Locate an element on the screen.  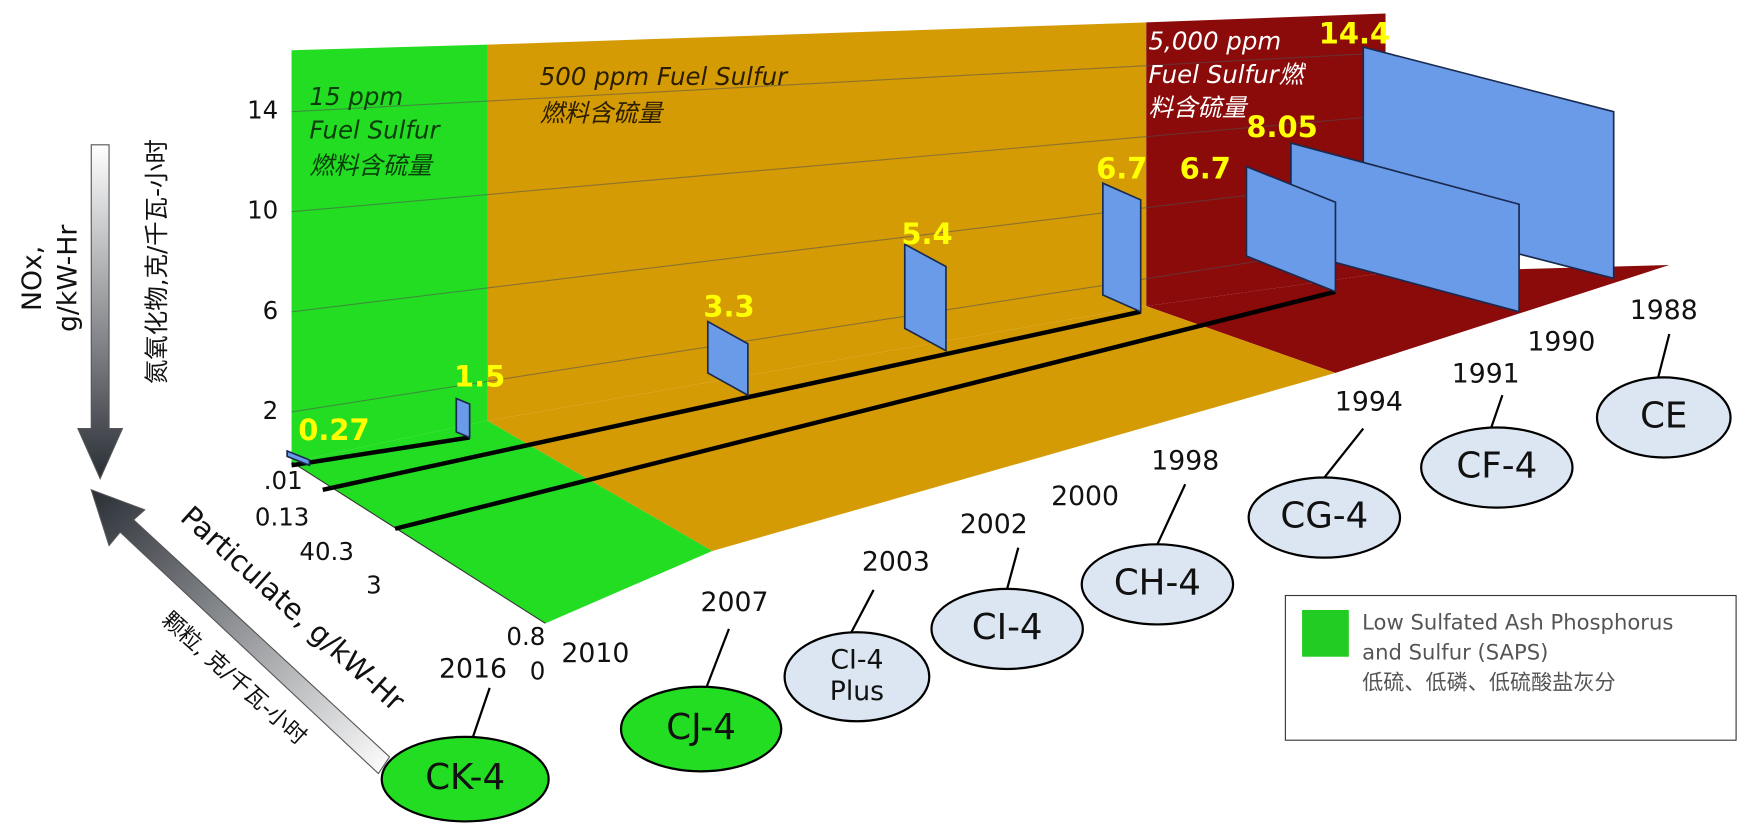
y-axis-title-zh: 氮氧化物,克/千瓦-小时 is located at coordinates (156, 261).